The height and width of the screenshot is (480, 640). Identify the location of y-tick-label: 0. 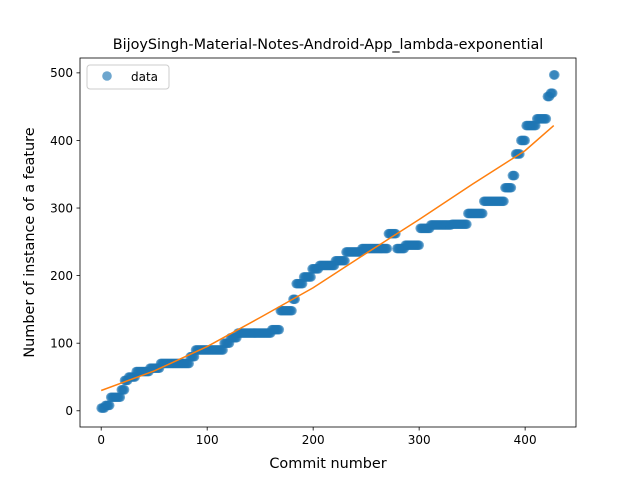
(69, 411).